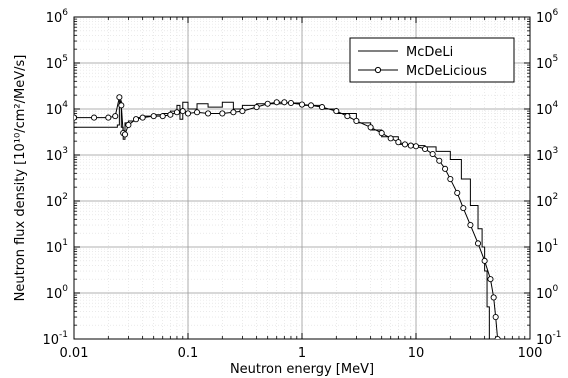 The height and width of the screenshot is (378, 568). I want to click on y-tick-label-right: 10², so click(547, 201).